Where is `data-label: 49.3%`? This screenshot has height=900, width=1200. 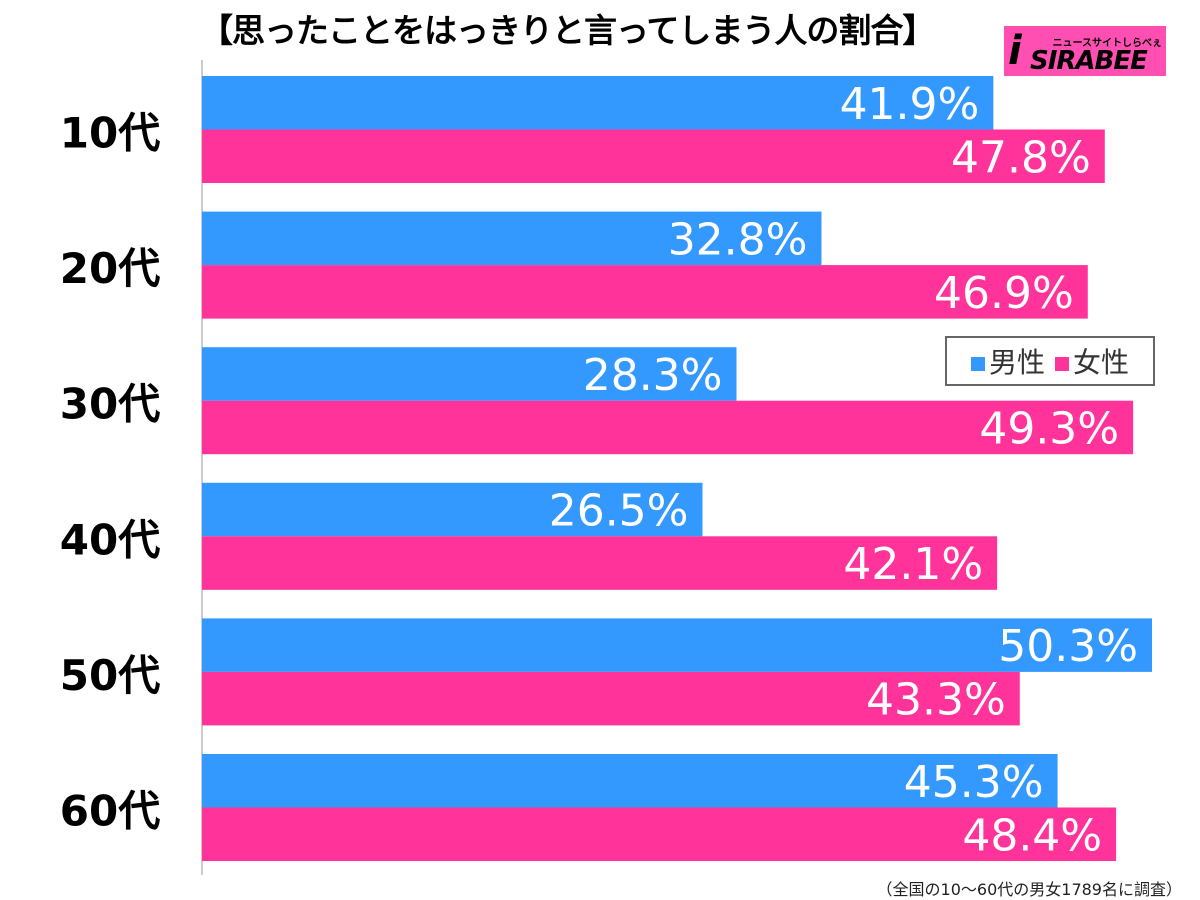
data-label: 49.3% is located at coordinates (1049, 428).